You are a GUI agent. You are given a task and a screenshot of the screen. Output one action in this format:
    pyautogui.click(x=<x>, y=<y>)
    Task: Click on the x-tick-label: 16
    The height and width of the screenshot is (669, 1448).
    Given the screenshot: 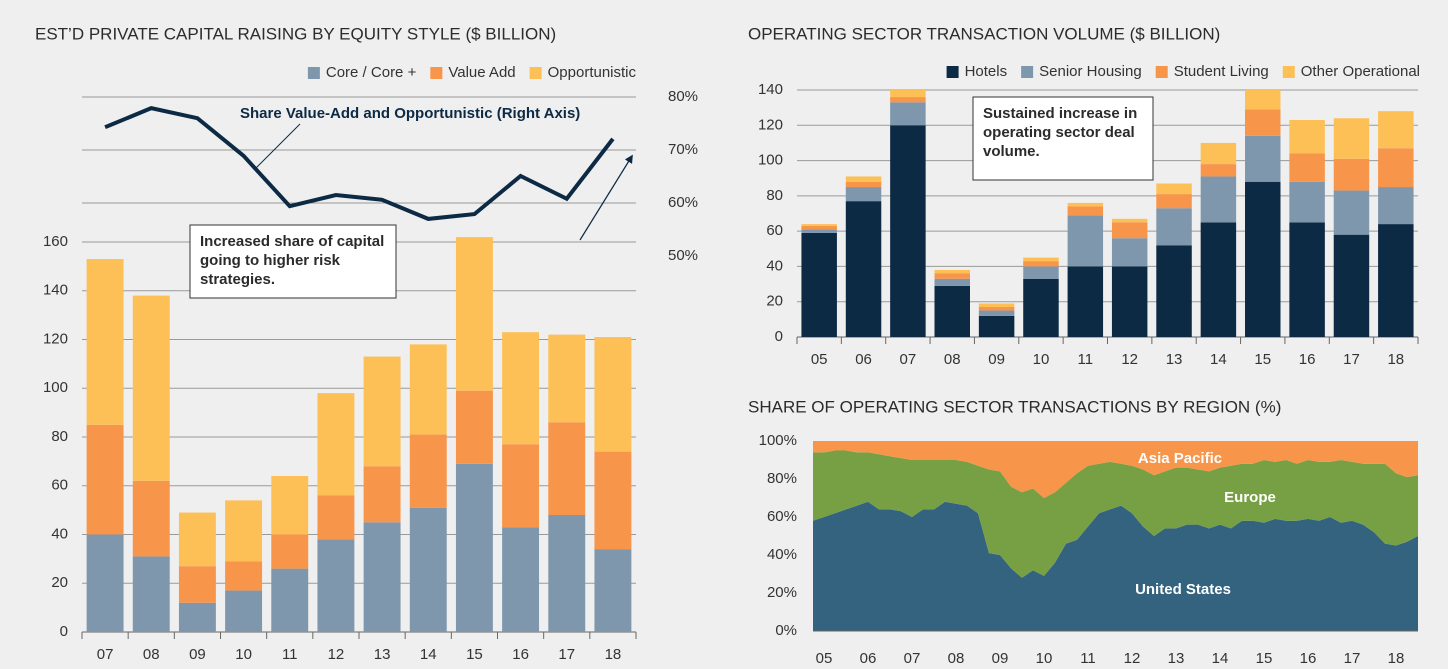 What is the action you would take?
    pyautogui.click(x=1307, y=359)
    